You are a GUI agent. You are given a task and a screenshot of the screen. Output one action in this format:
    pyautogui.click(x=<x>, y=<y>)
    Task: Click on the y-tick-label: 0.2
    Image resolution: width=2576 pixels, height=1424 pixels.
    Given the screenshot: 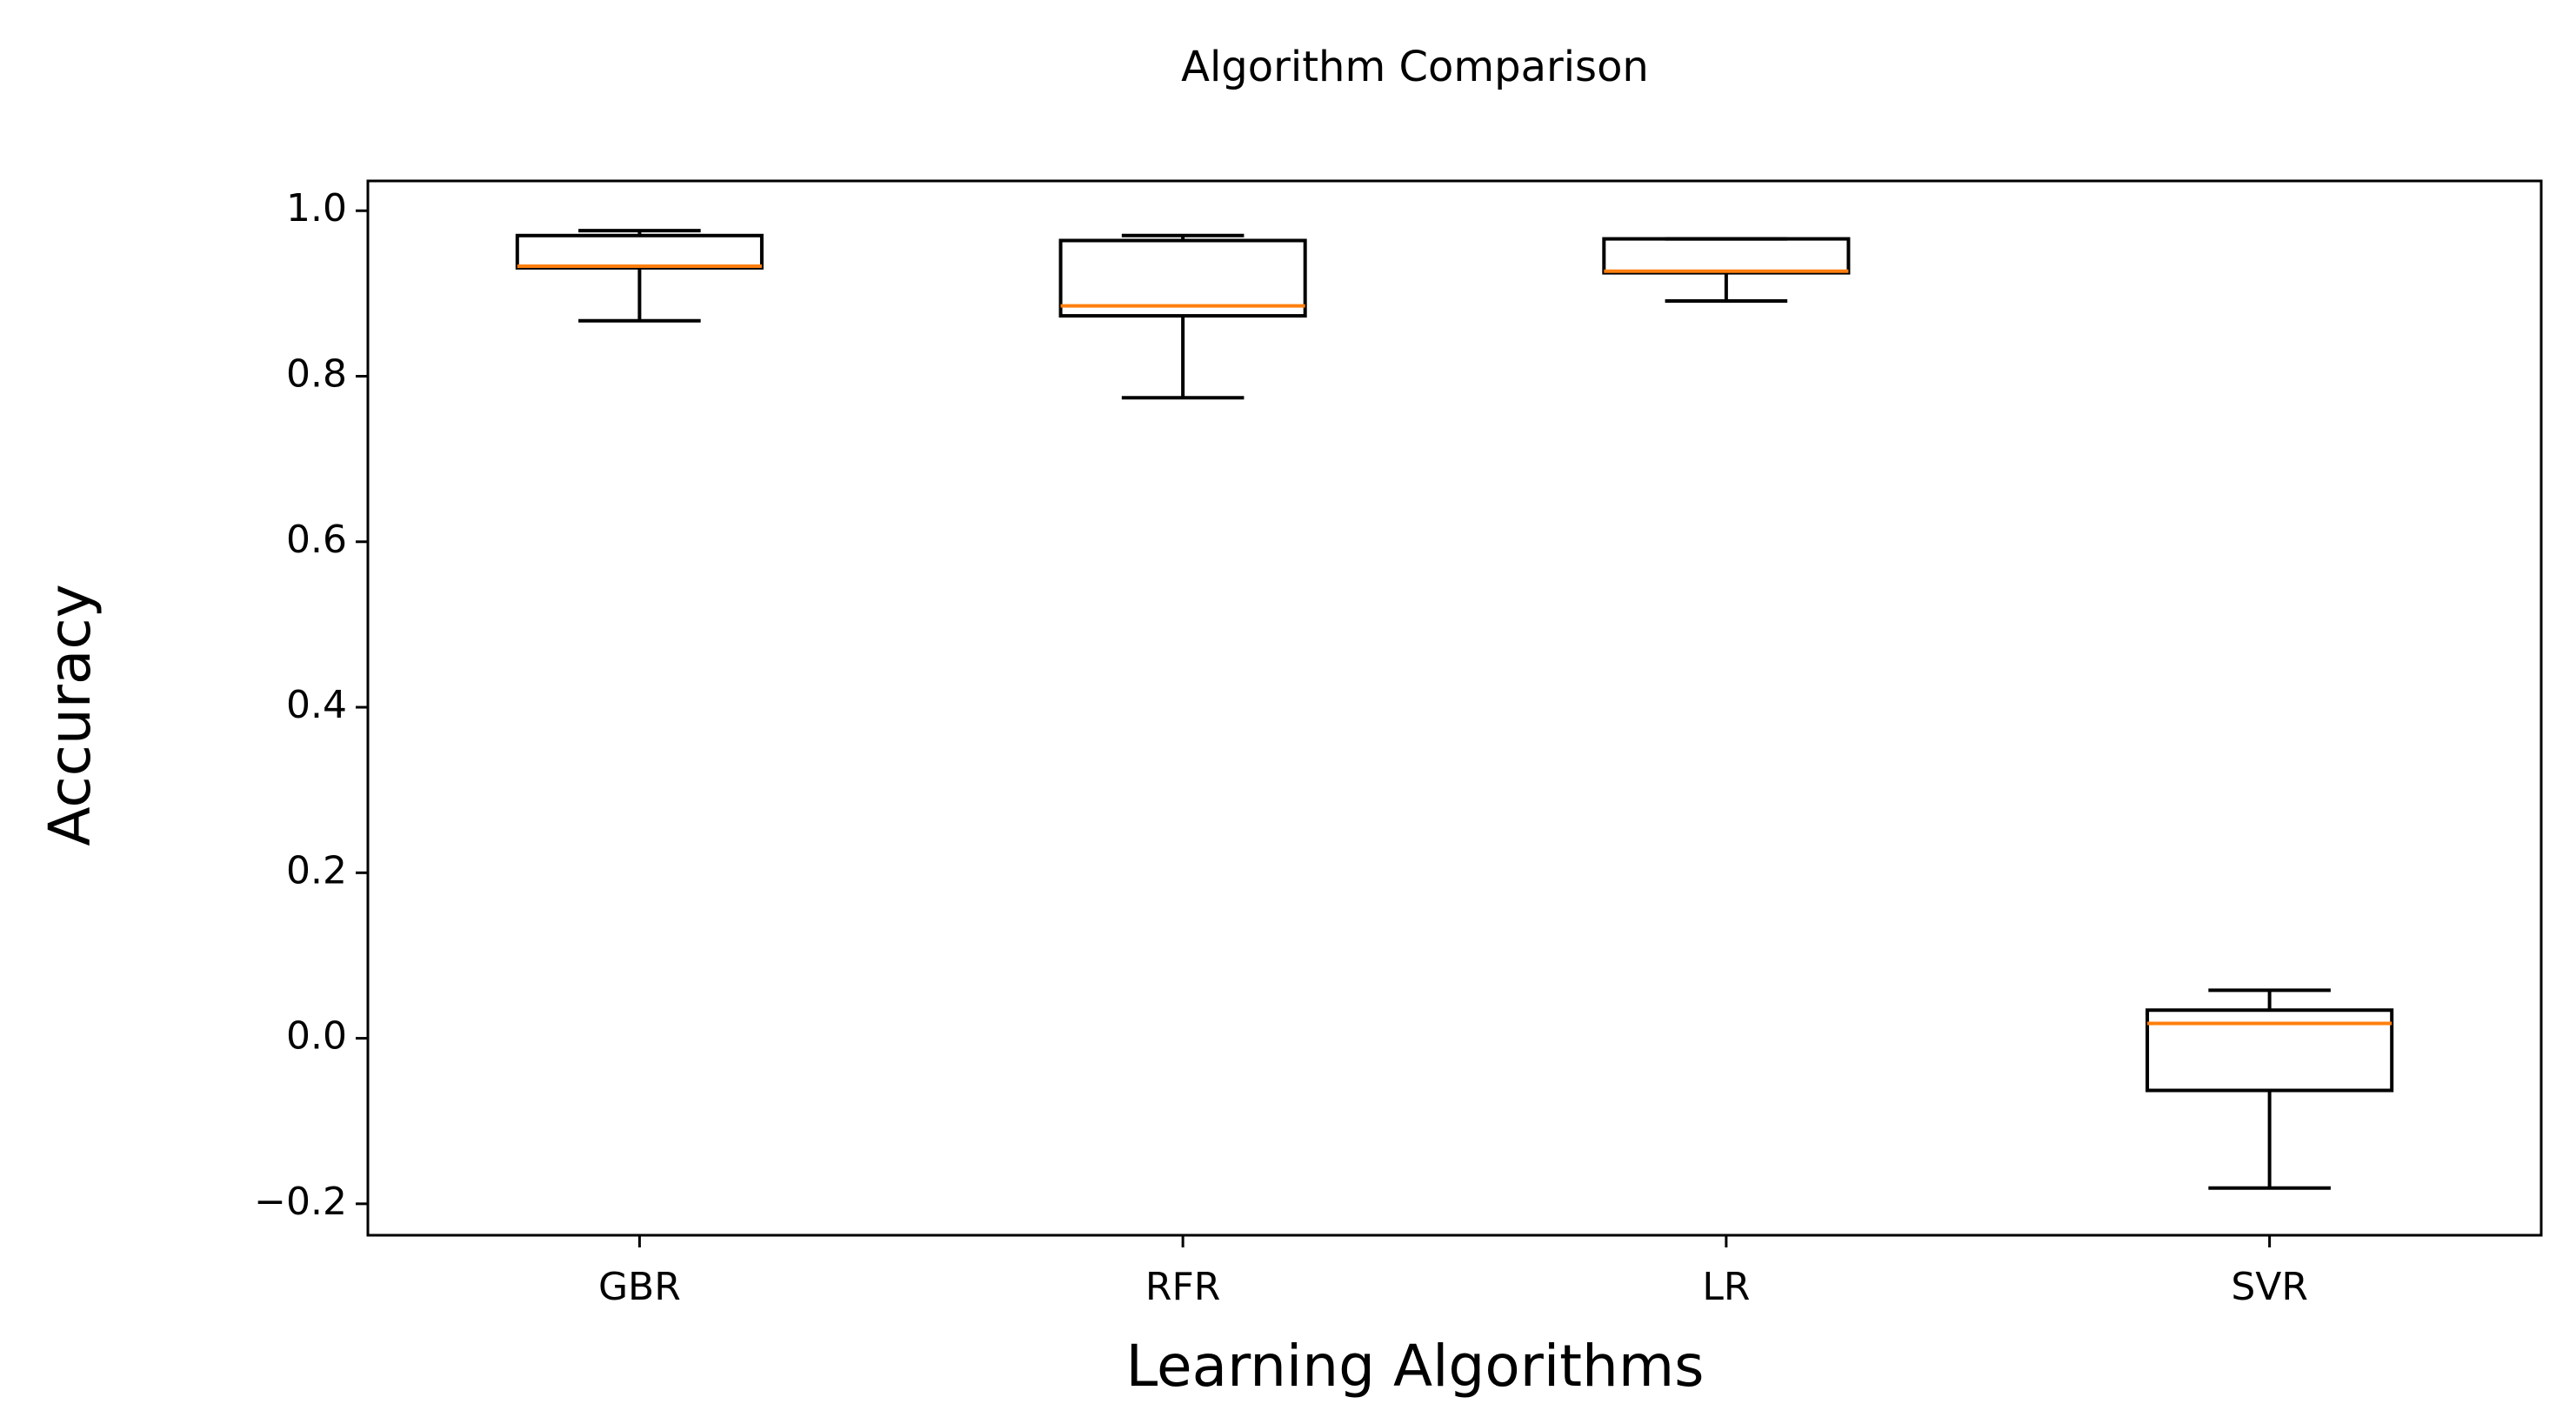 What is the action you would take?
    pyautogui.click(x=316, y=870)
    